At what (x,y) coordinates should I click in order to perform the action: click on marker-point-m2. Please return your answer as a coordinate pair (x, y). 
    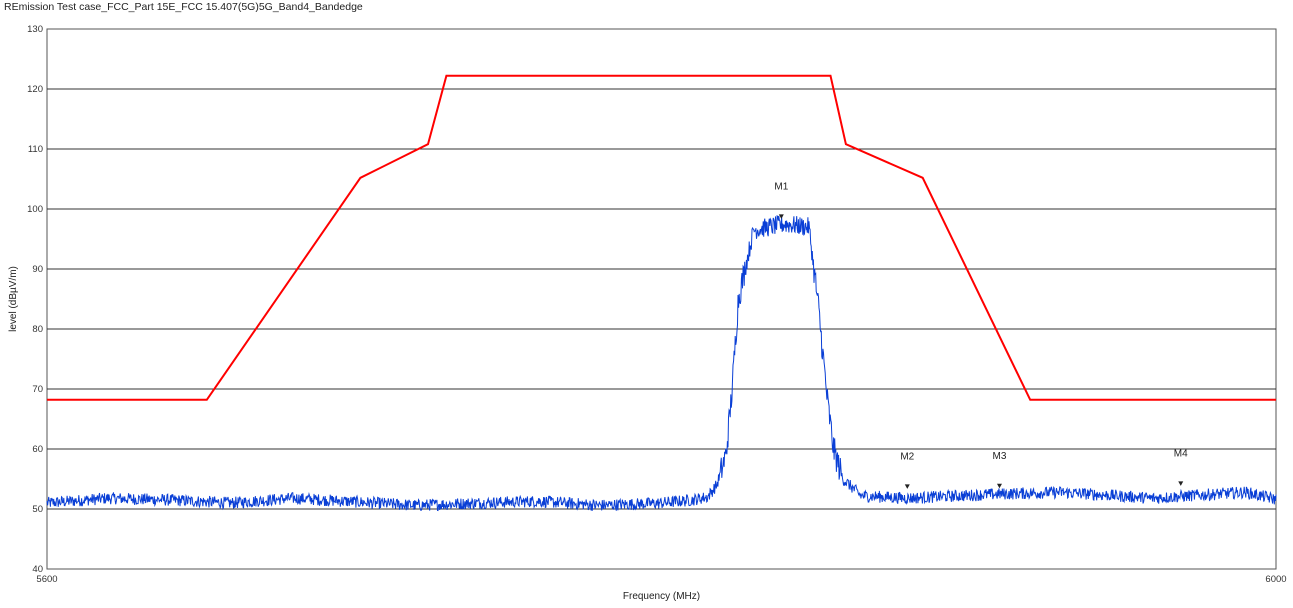
    Looking at the image, I should click on (907, 486).